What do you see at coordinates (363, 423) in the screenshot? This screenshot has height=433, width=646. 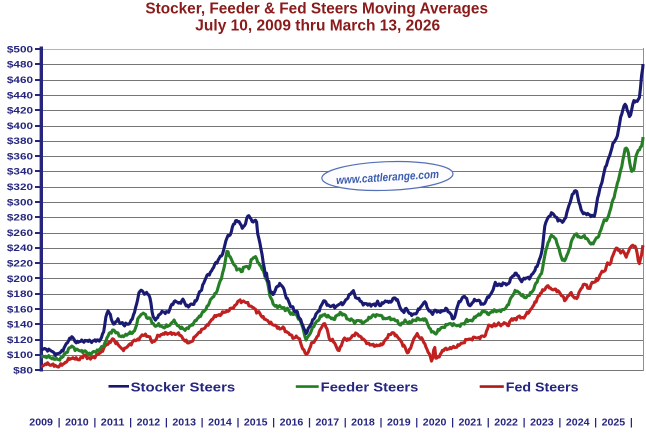 I see `svg-text: 2018` at bounding box center [363, 423].